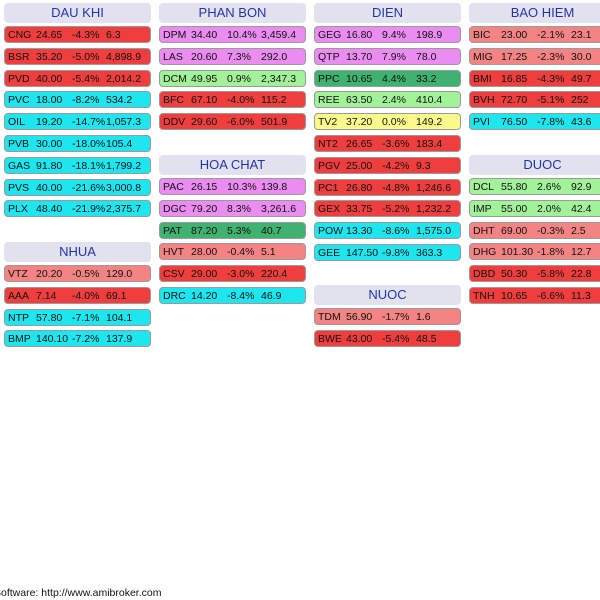  Describe the element at coordinates (534, 252) in the screenshot. I see `stock-tile-dhg: DHG 101.30 -1.8% 12.7` at that location.